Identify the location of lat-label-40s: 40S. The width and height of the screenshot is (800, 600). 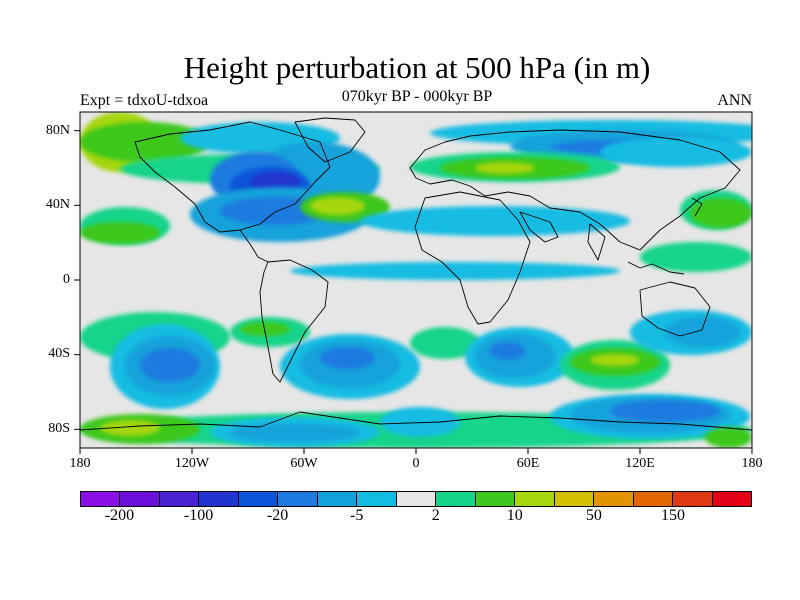
(59, 353).